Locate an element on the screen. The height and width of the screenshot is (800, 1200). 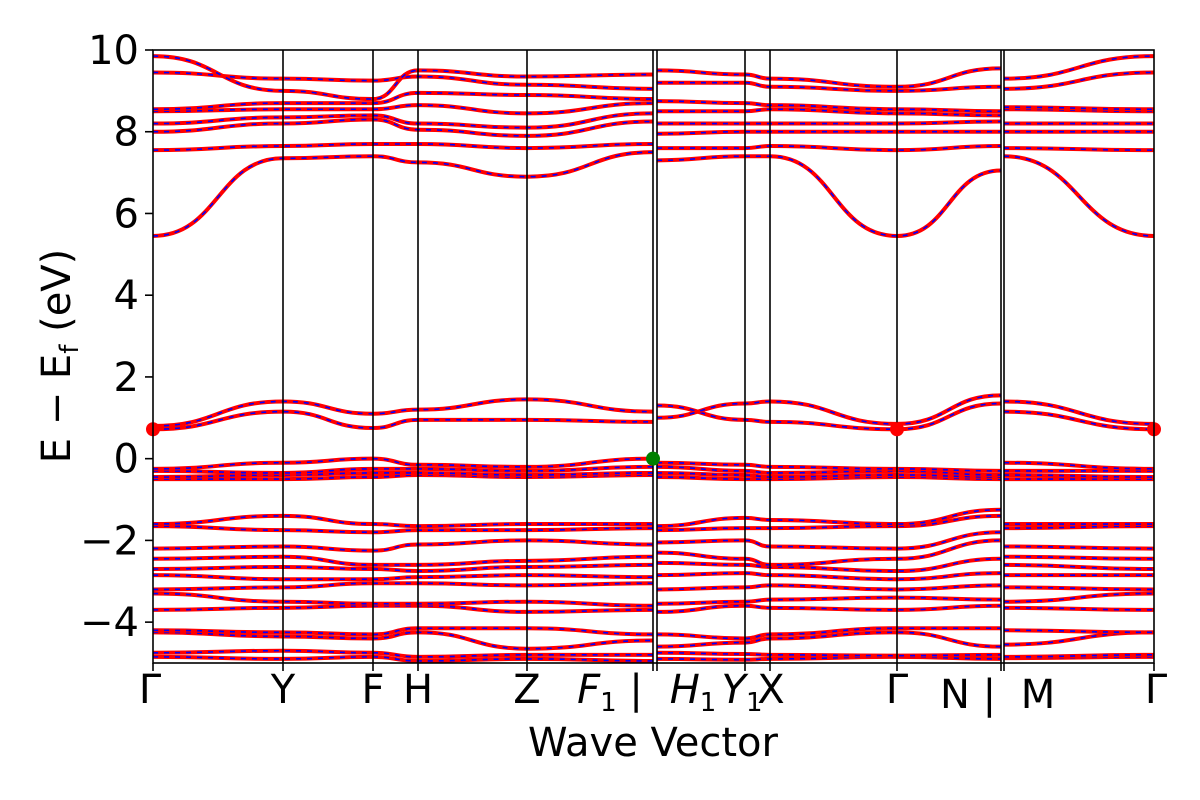
x-tick-label: N | is located at coordinates (968, 695).